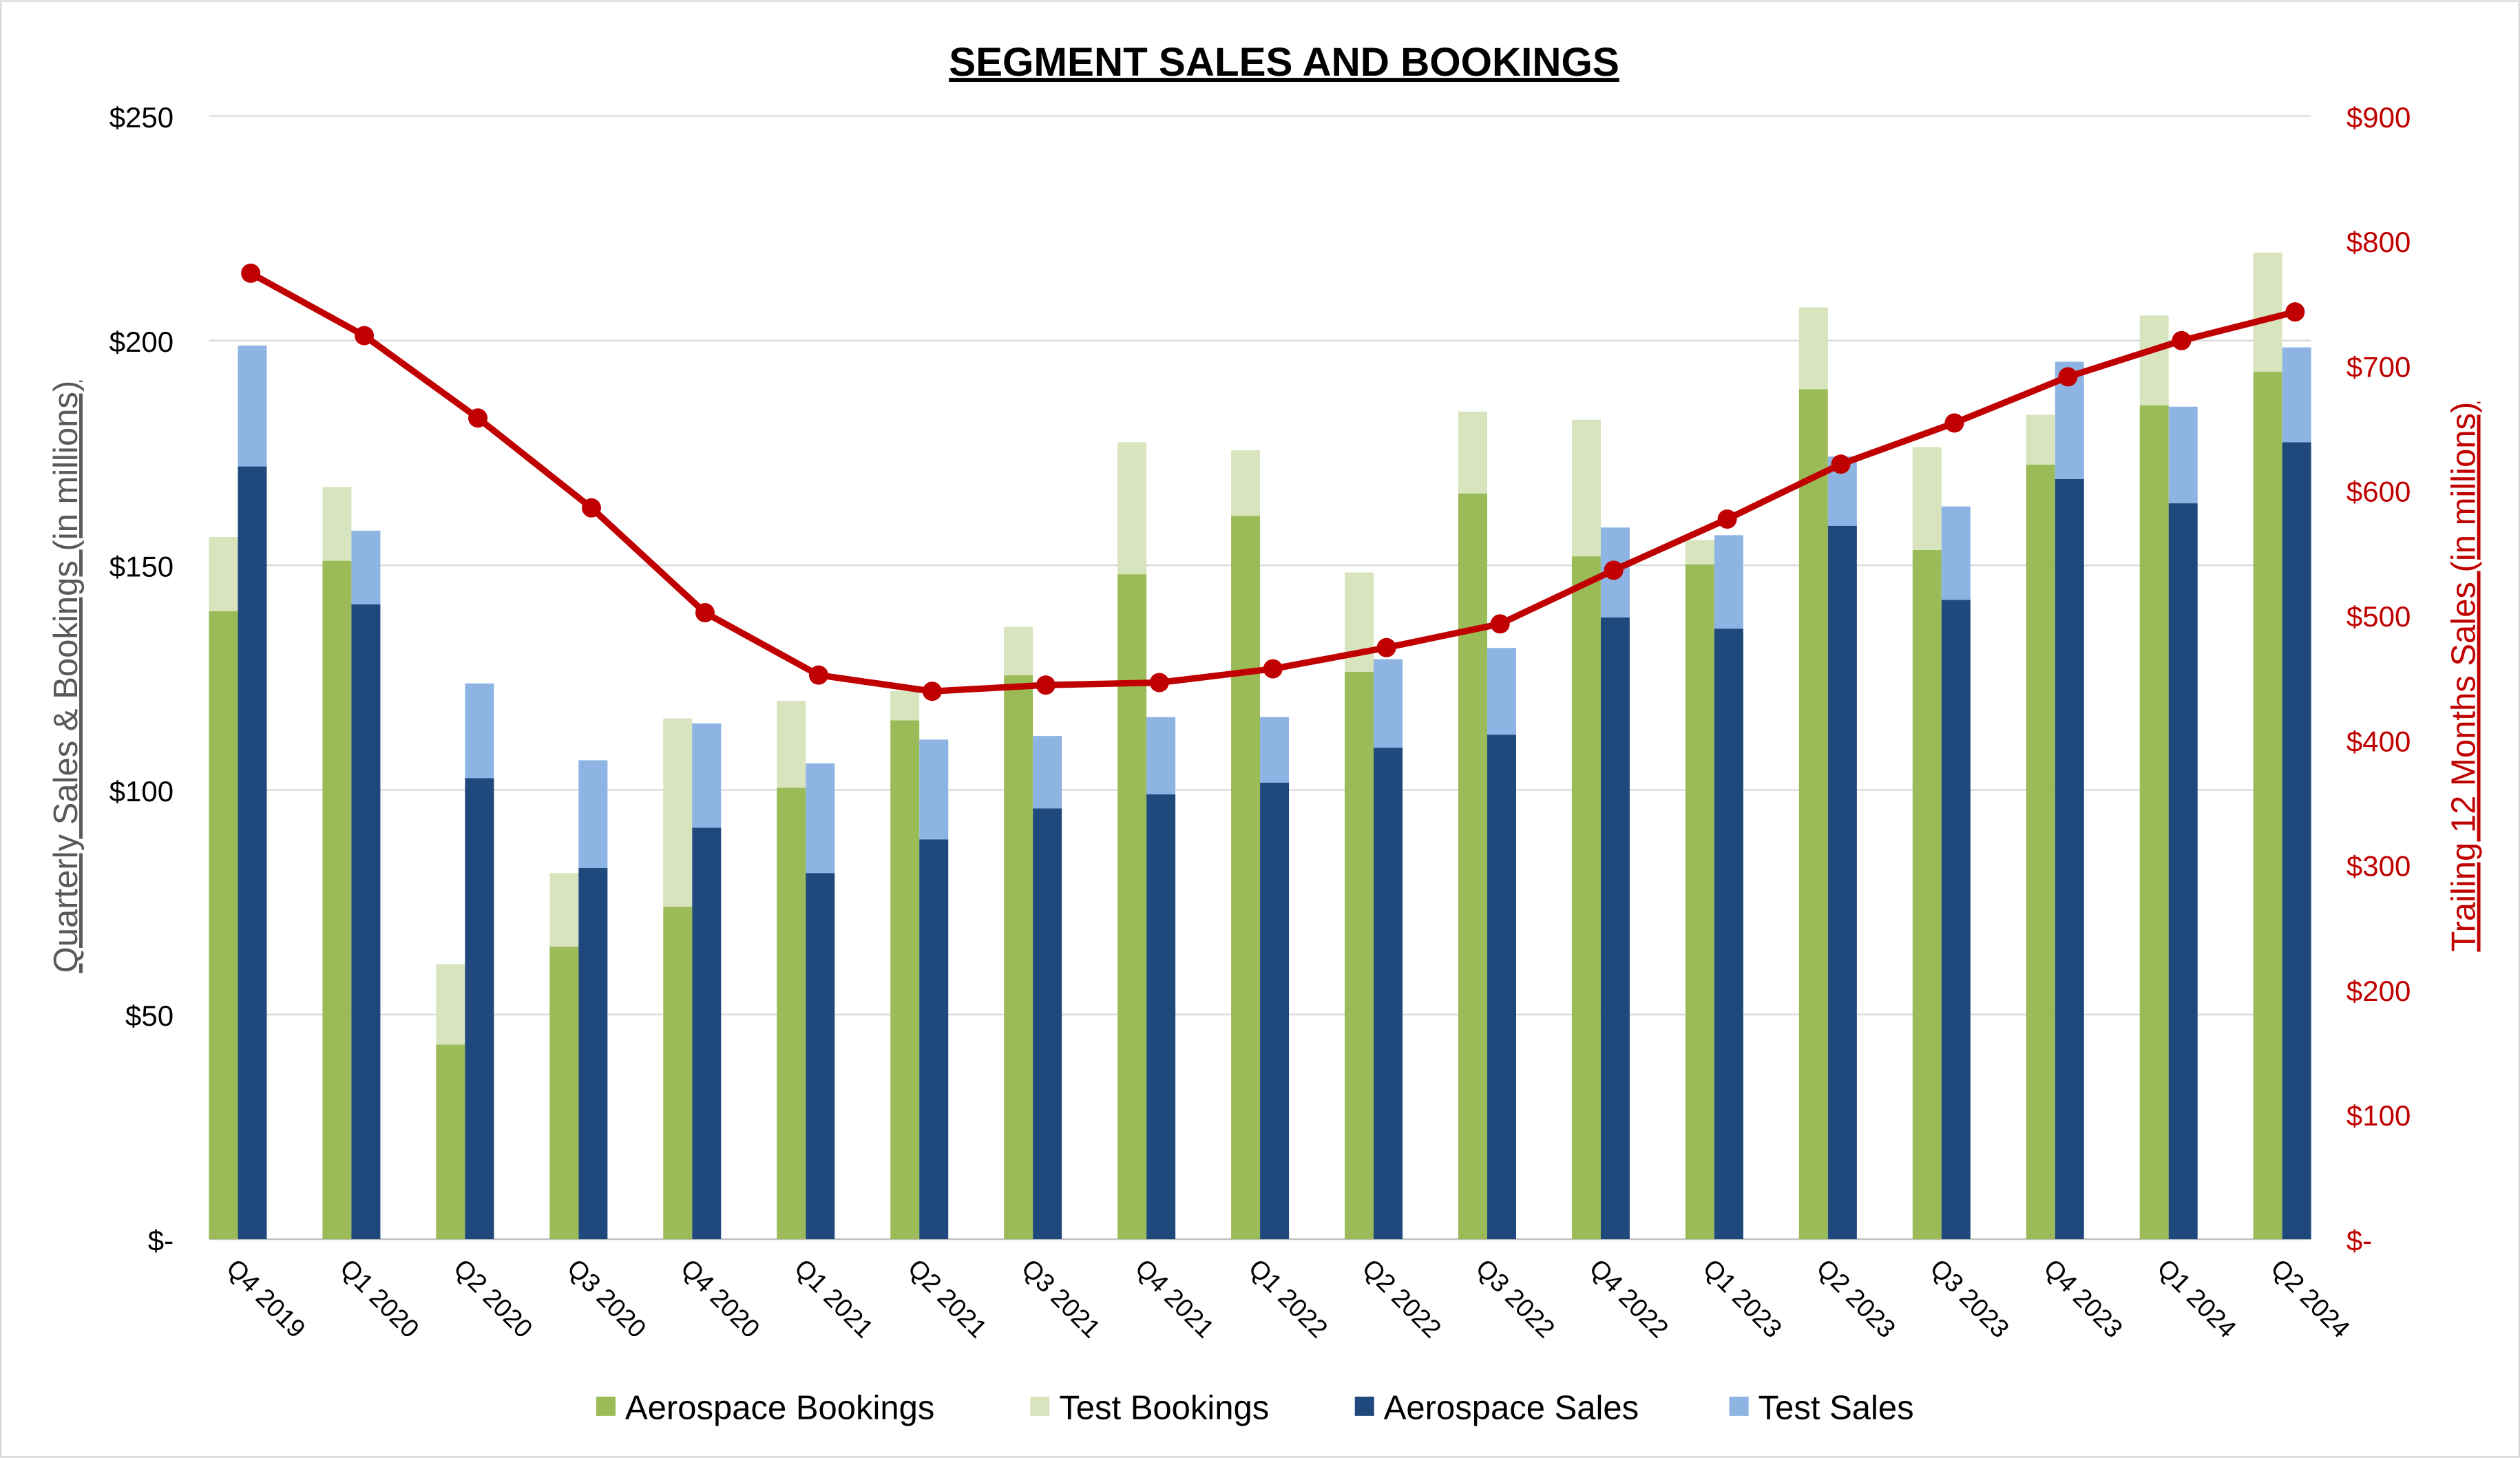 This screenshot has width=2520, height=1458. Describe the element at coordinates (2359, 1240) in the screenshot. I see `y2-tick-label: $-` at that location.